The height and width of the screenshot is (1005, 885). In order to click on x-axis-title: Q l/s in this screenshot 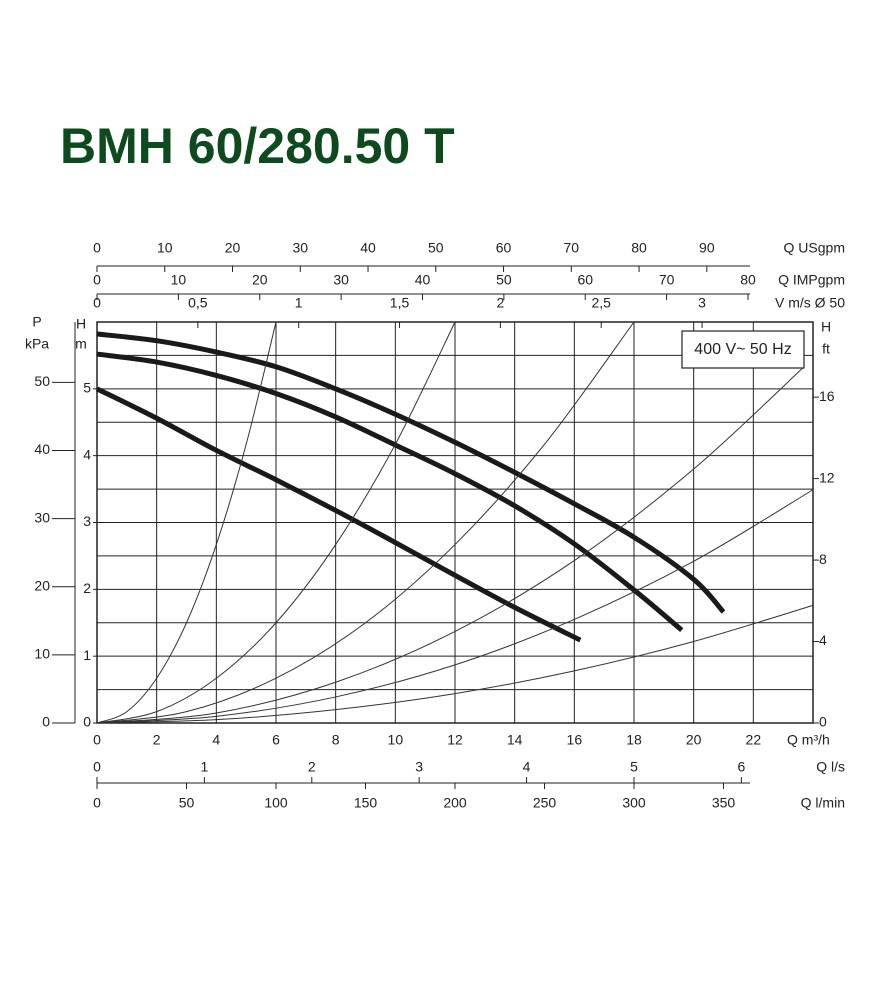, I will do `click(830, 767)`.